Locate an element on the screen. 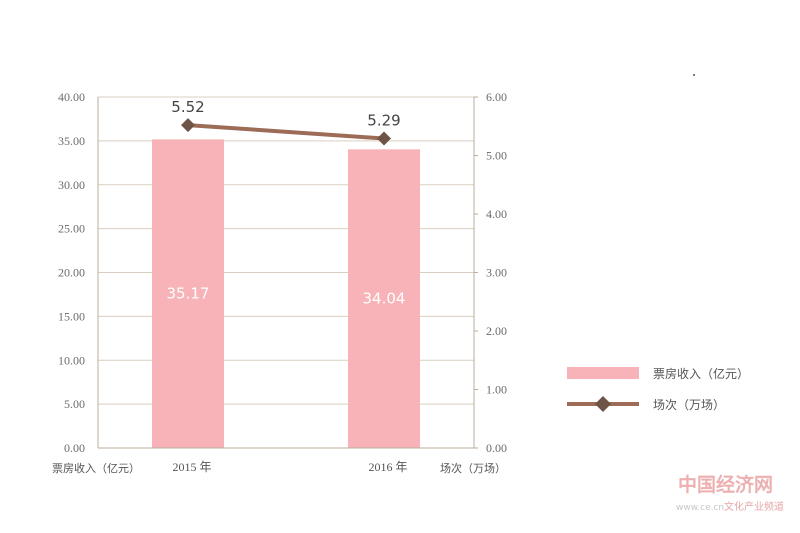 The image size is (800, 533). left-tick-label: 40.00 is located at coordinates (71, 97).